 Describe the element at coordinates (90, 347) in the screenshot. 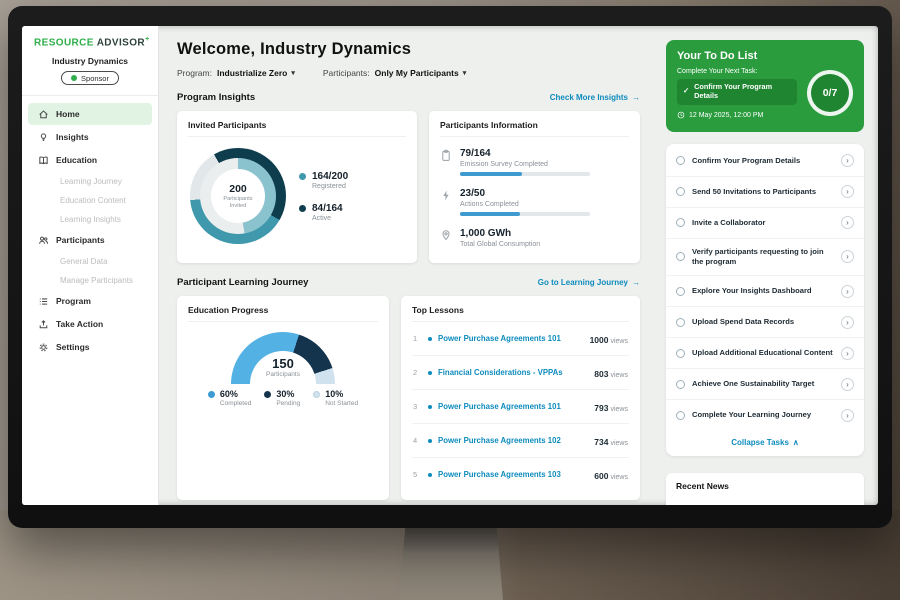

I see `sidebar-item-settings: Settings` at that location.